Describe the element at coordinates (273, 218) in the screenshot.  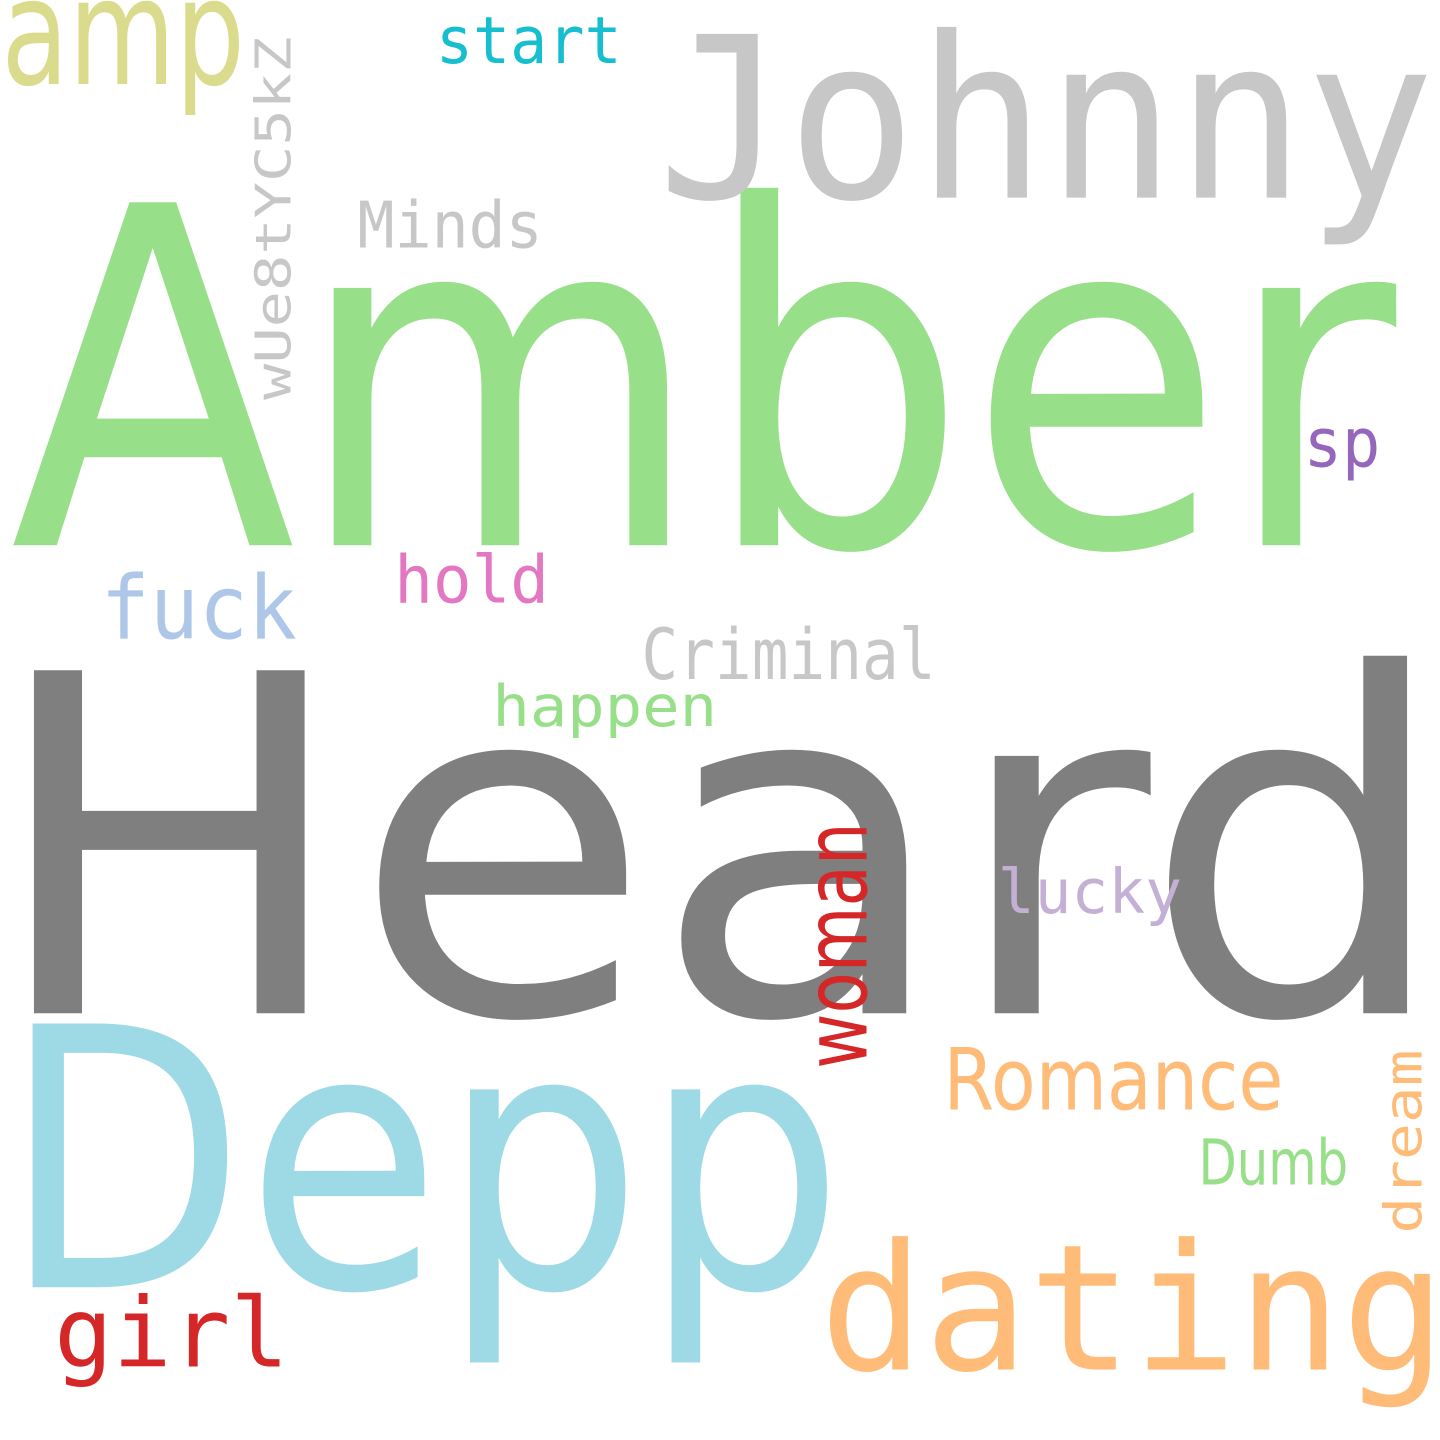
I see `word-code: wUe8tYC5kZ` at that location.